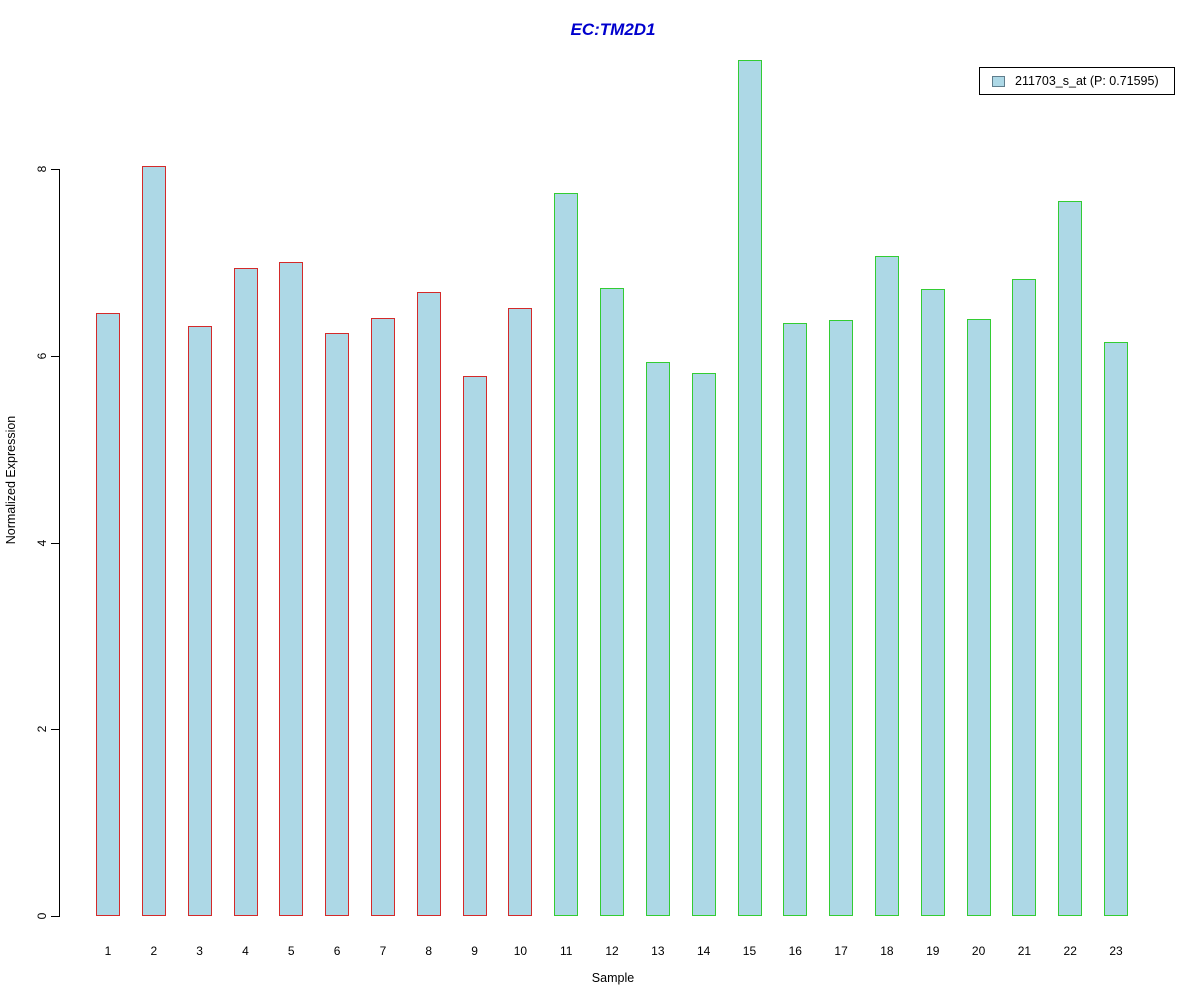 This screenshot has height=1000, width=1200. Describe the element at coordinates (566, 951) in the screenshot. I see `x-tick-label: 11` at that location.